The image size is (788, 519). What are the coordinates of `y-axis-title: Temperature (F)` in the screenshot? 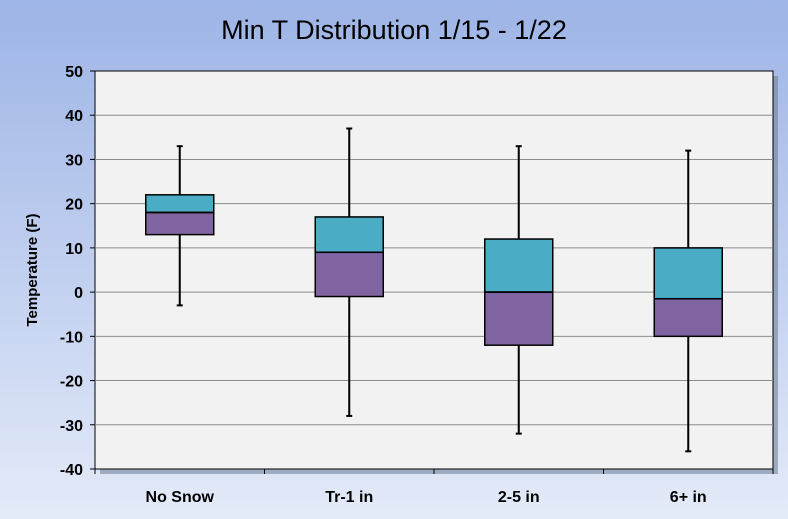 It's located at (32, 269).